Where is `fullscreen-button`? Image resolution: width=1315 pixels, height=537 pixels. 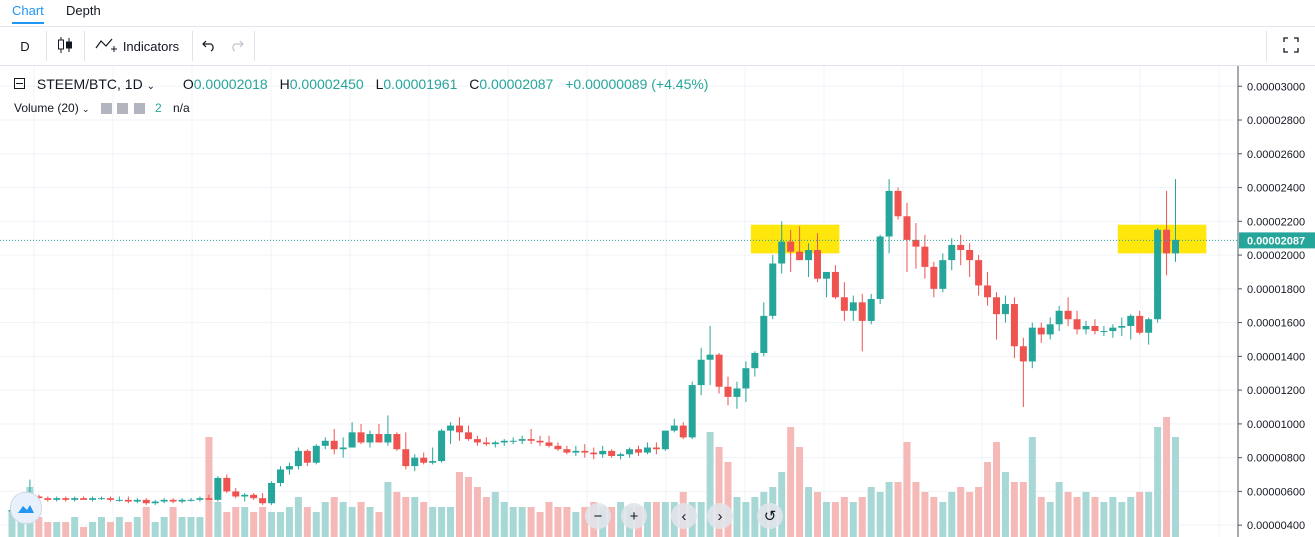
fullscreen-button is located at coordinates (1291, 46).